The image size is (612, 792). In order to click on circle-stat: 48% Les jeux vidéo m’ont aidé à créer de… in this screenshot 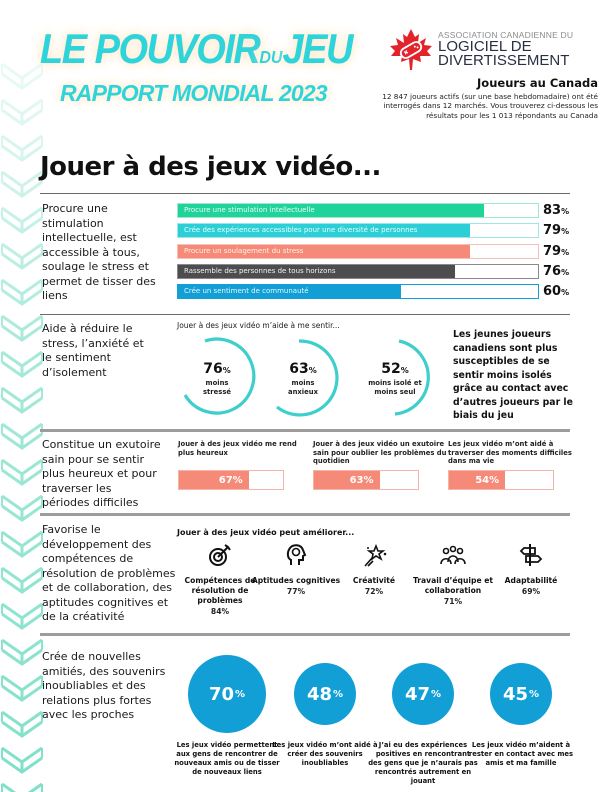, I will do `click(325, 711)`.